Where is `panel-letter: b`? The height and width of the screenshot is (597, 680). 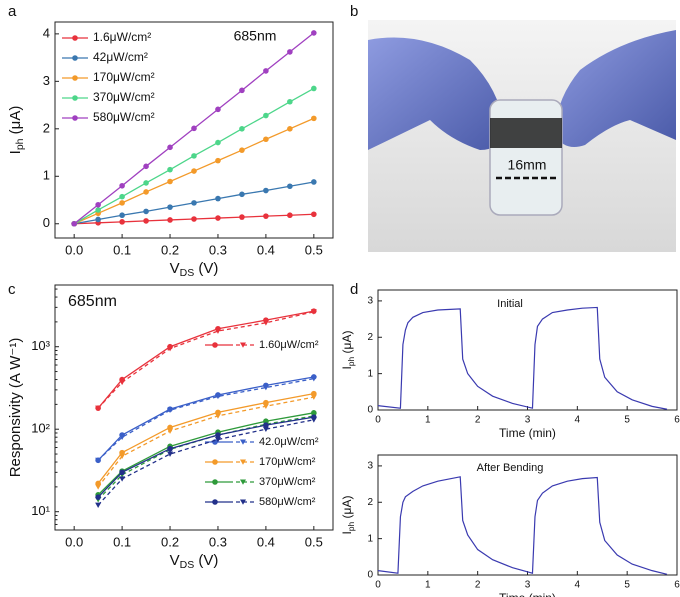
panel-letter: b is located at coordinates (354, 11).